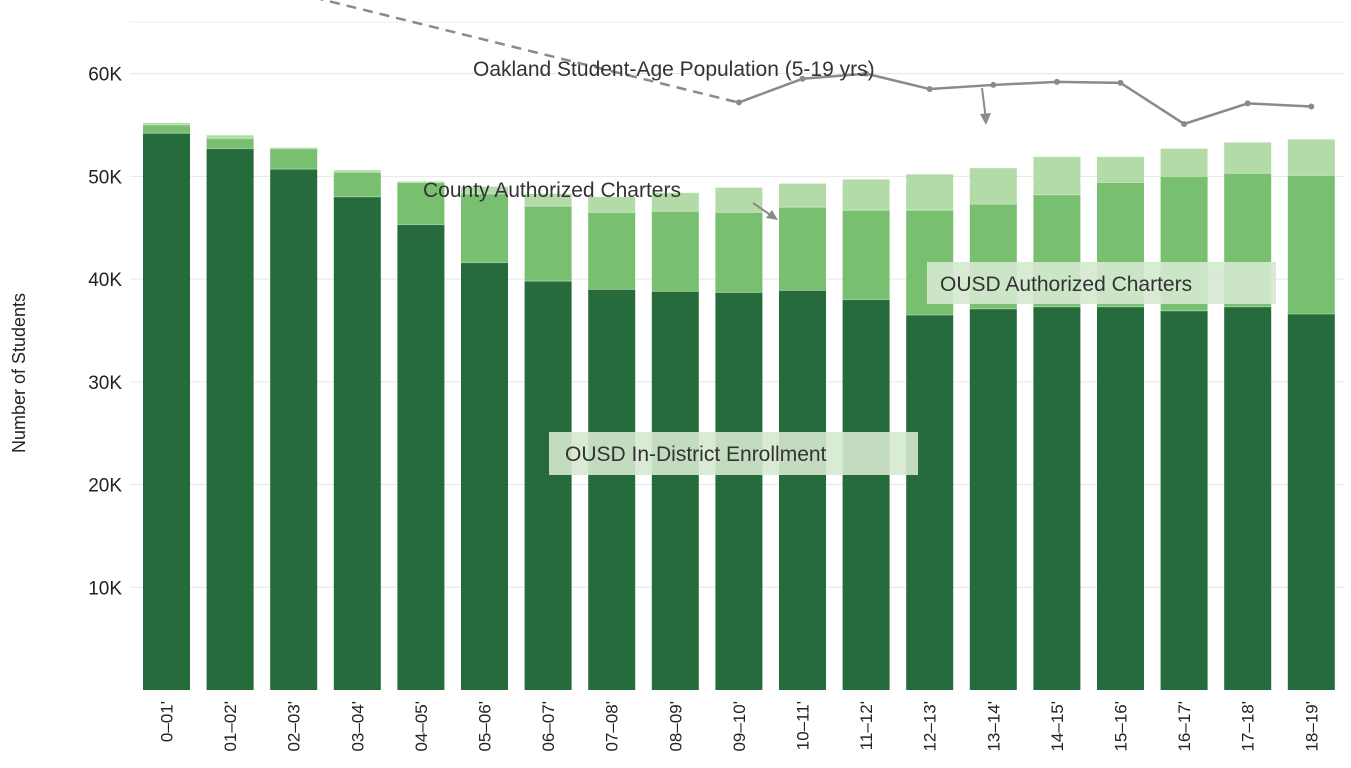 The width and height of the screenshot is (1351, 768). I want to click on x-tick-label: 18–19', so click(1311, 726).